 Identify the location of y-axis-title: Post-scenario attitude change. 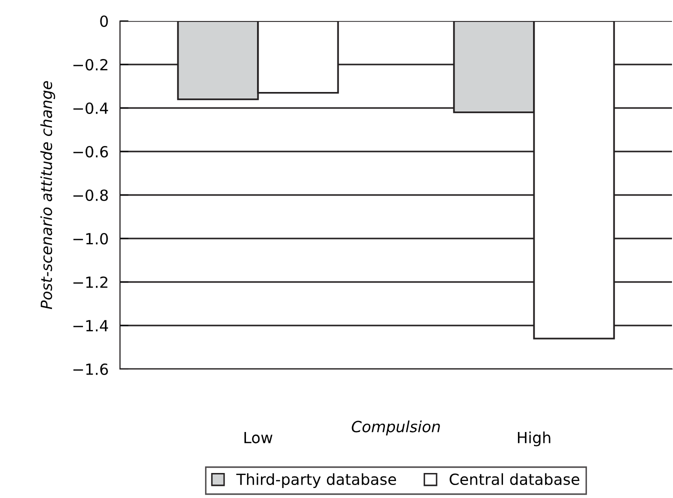
(48, 195).